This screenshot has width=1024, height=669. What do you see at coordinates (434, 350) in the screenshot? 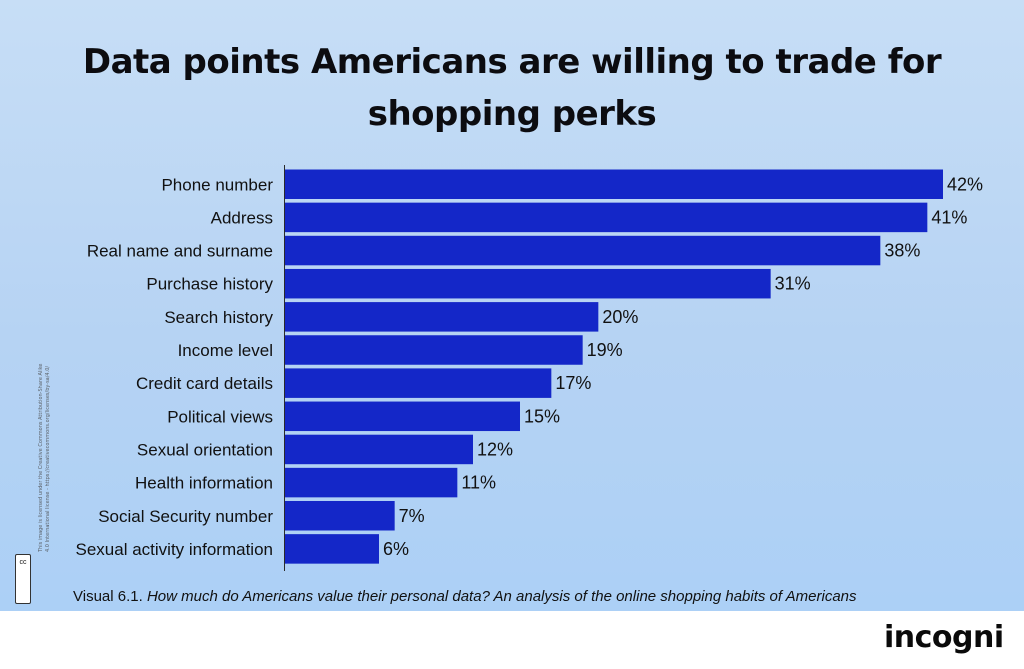
I see `bar-income-level` at bounding box center [434, 350].